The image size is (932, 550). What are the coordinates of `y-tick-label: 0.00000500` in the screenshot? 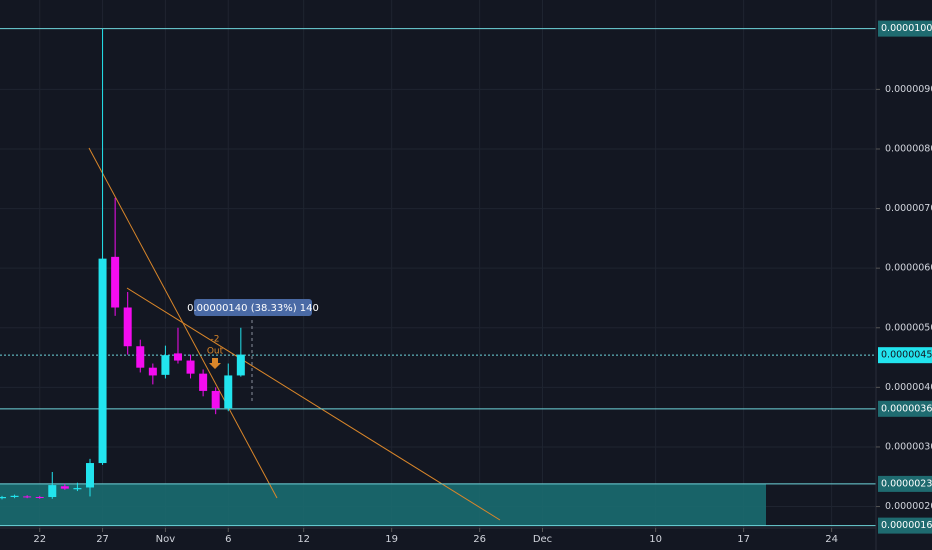 It's located at (908, 327).